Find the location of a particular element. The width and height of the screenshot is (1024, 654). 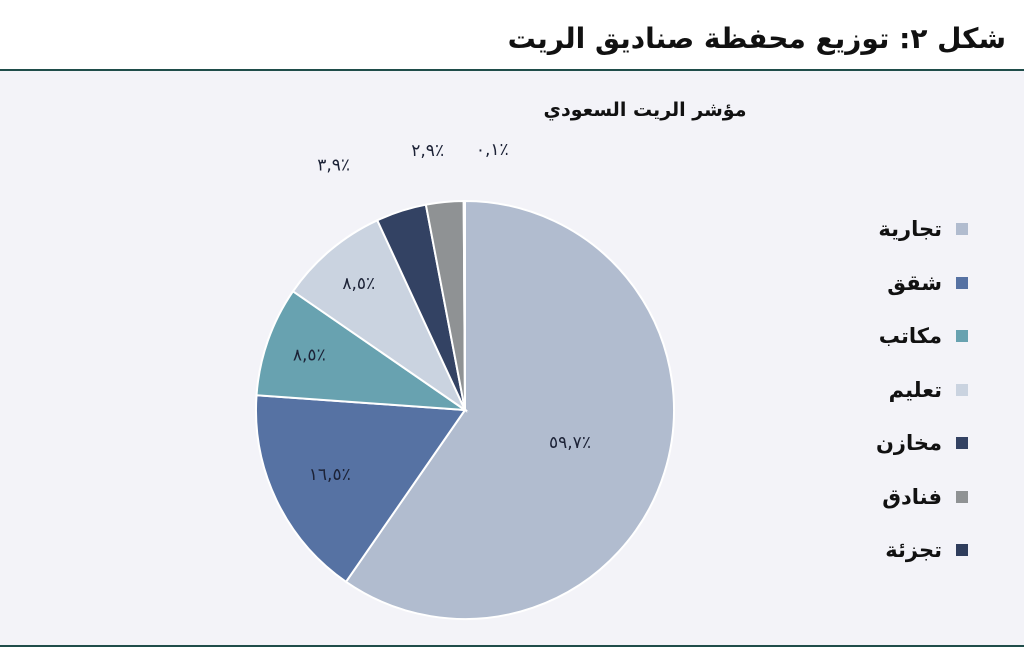

slice-label-5: ٪٢,٩ is located at coordinates (427, 151).